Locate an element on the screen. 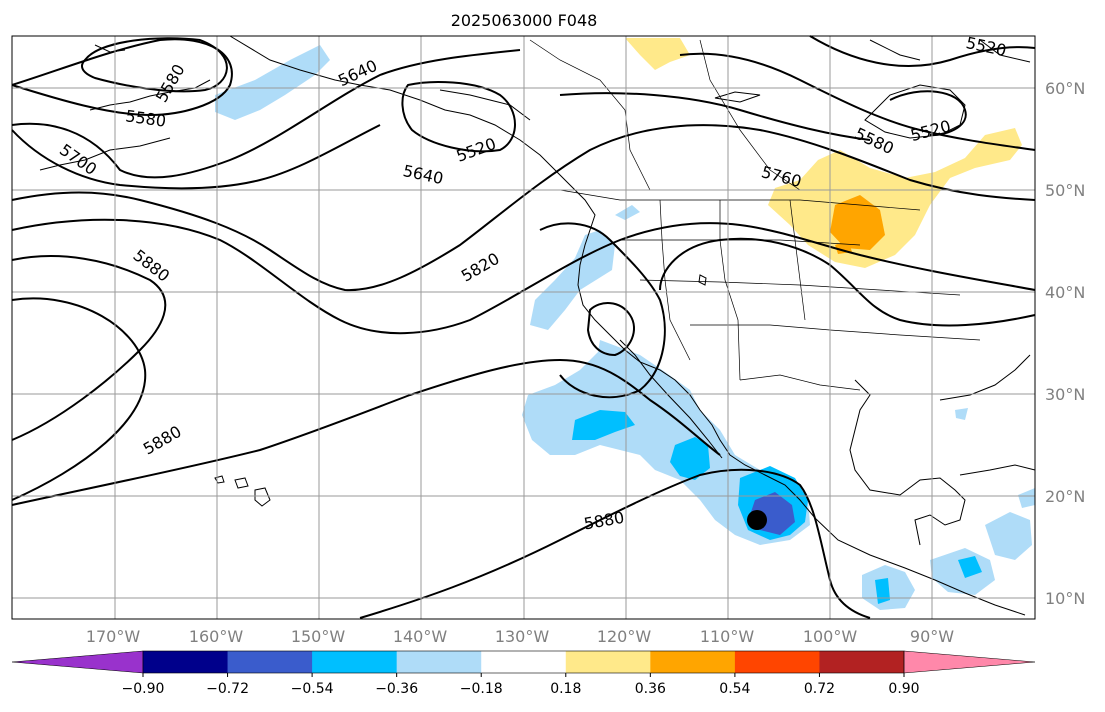  lon-label: 140°W is located at coordinates (420, 636).